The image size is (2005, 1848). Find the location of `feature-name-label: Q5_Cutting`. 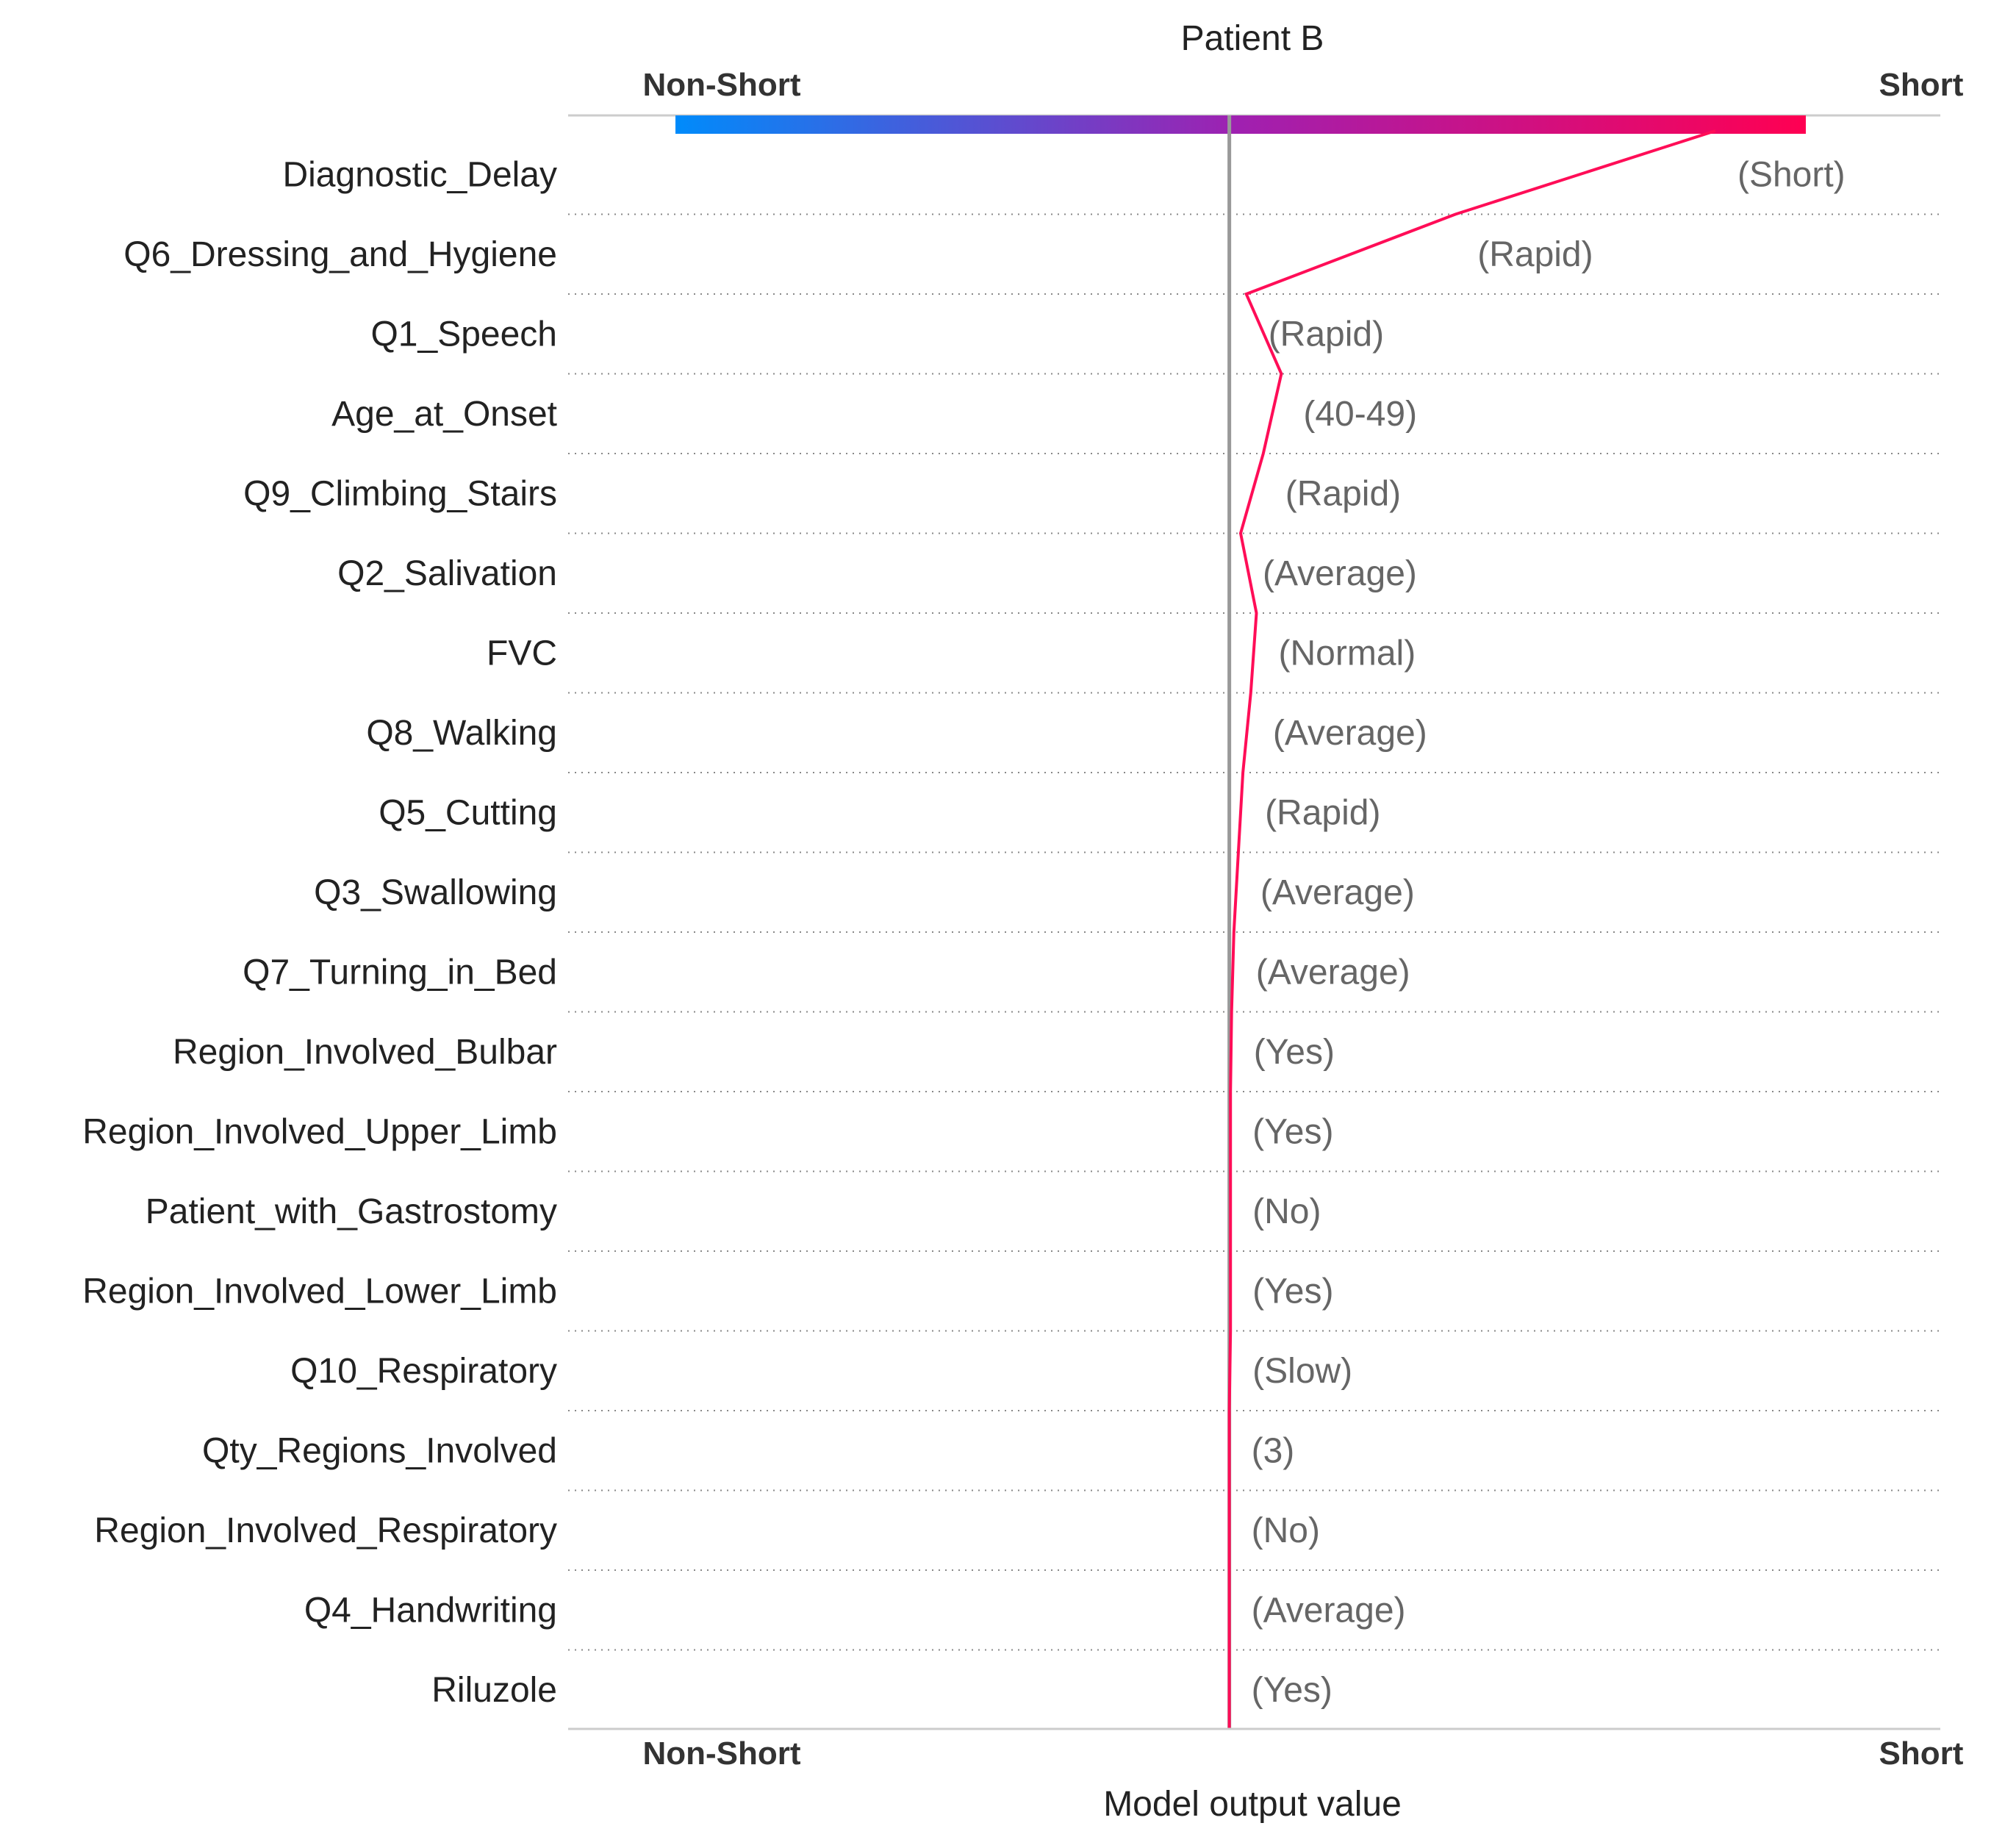

feature-name-label: Q5_Cutting is located at coordinates (468, 813).